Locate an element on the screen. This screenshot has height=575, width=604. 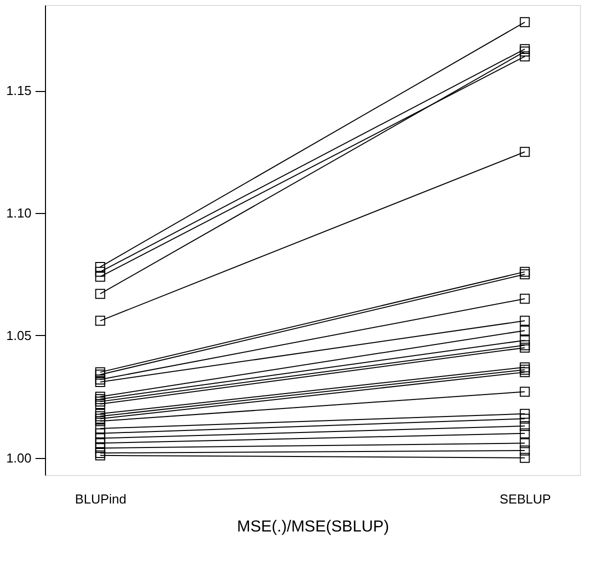
x-tick-label: SEBLUP is located at coordinates (525, 499).